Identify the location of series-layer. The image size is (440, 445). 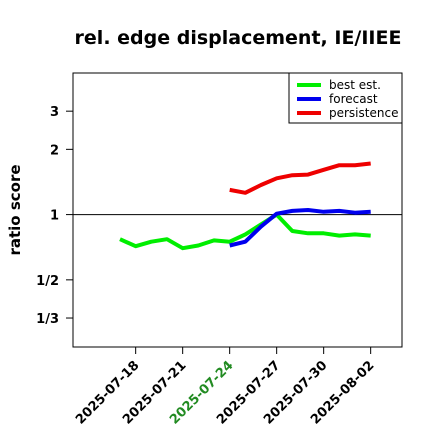
(245, 206).